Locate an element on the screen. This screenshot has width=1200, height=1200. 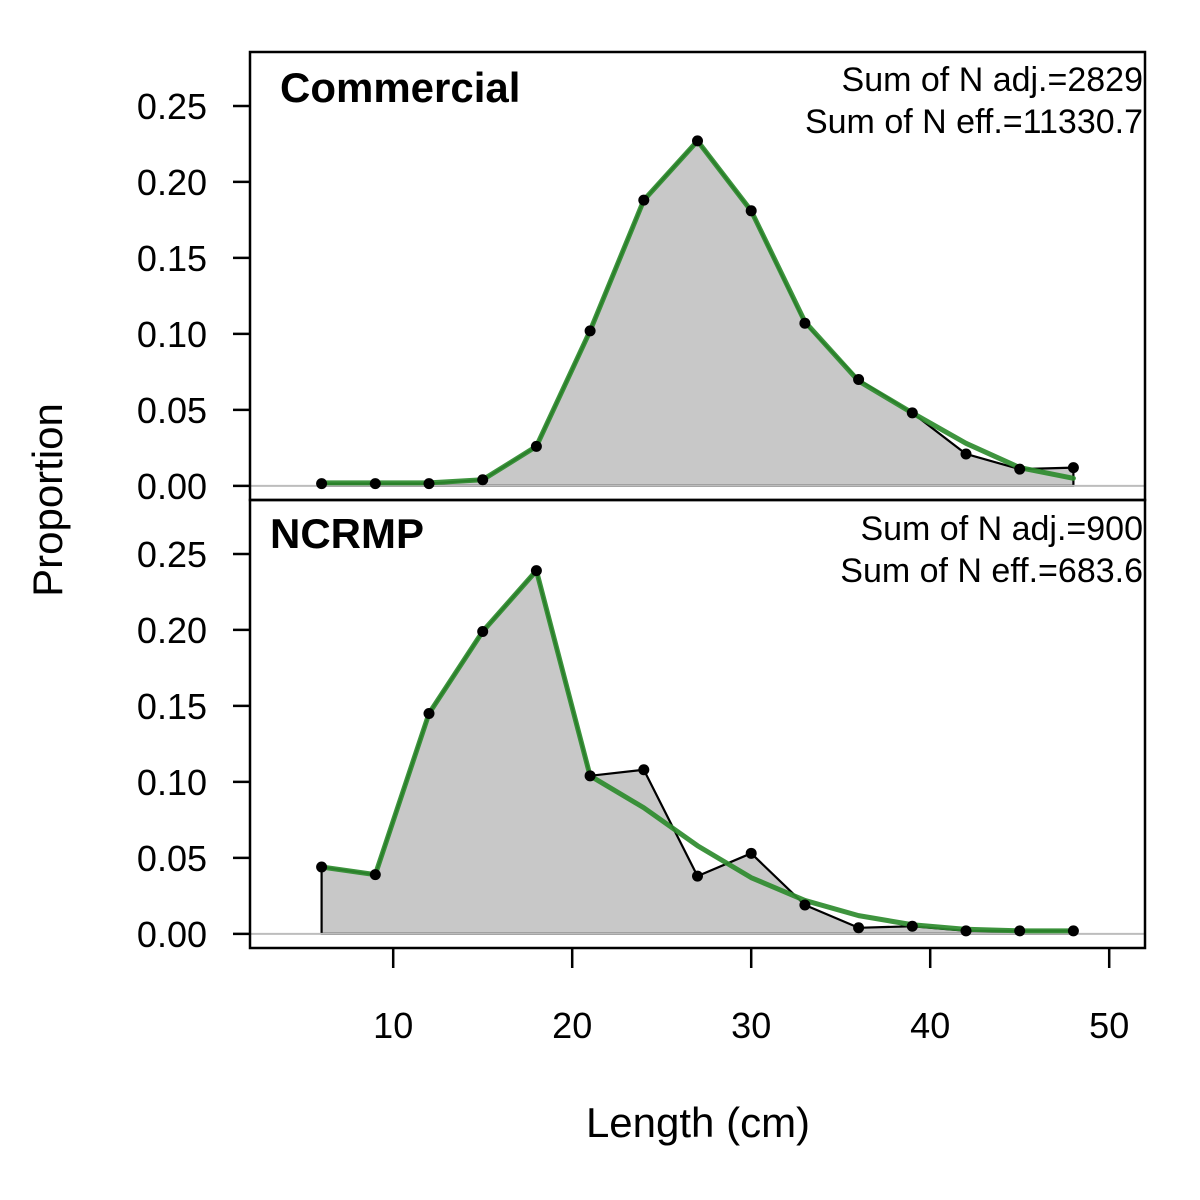
panel-ncrmp-y-tick-label: 0.10 is located at coordinates (172, 782).